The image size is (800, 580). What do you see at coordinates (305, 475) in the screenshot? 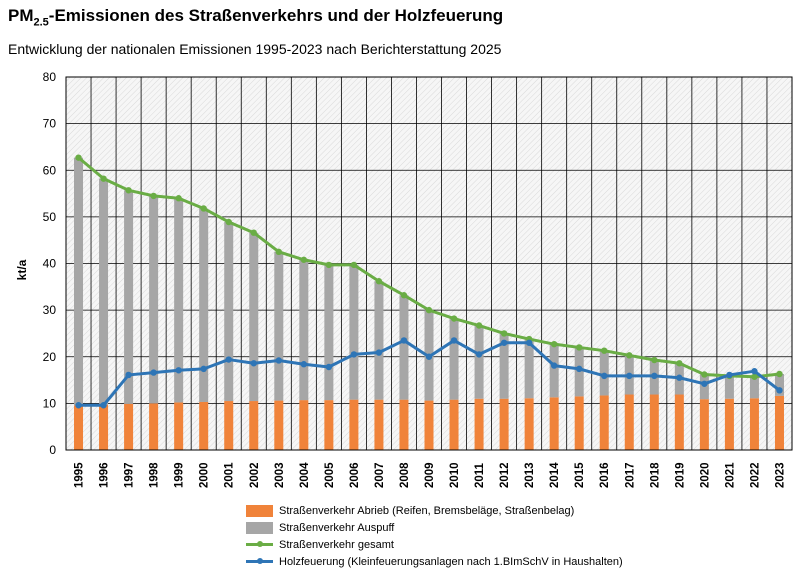
I see `x-tick-label: 2004` at bounding box center [305, 475].